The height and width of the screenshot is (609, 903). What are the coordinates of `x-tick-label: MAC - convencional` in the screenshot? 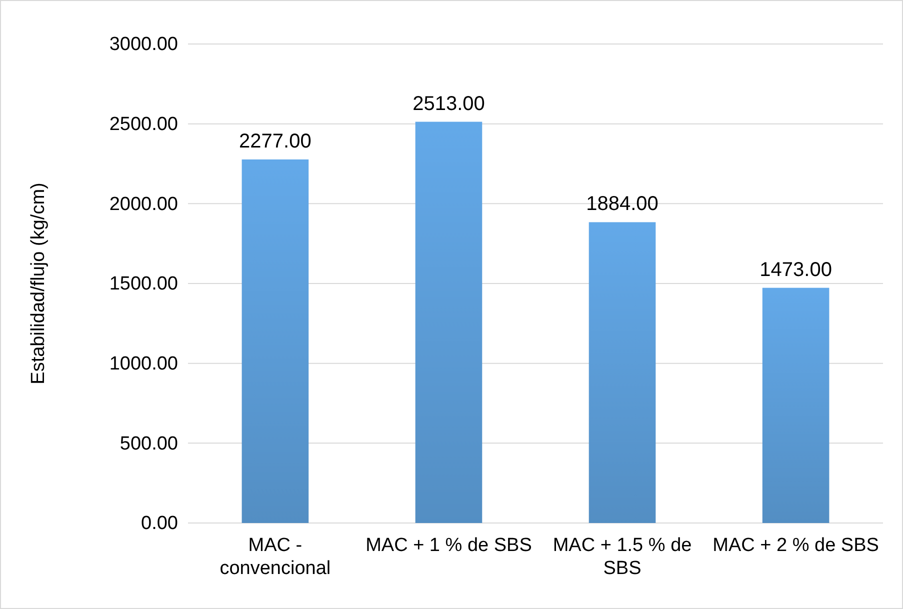 It's located at (275, 557).